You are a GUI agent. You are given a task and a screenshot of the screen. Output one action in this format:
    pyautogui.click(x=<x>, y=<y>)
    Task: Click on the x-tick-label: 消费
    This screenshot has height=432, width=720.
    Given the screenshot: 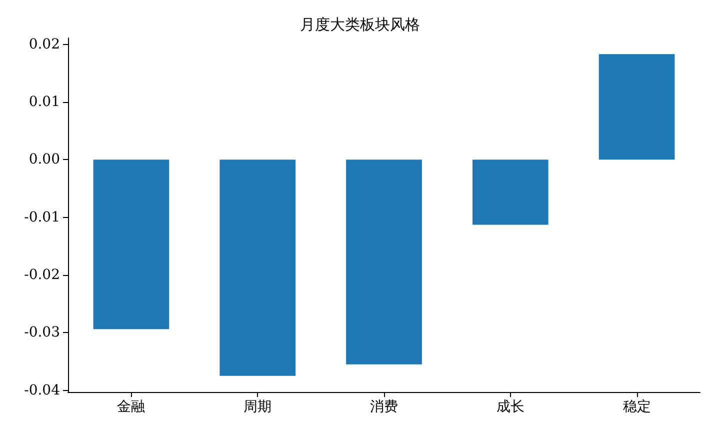 What is the action you would take?
    pyautogui.click(x=384, y=407)
    